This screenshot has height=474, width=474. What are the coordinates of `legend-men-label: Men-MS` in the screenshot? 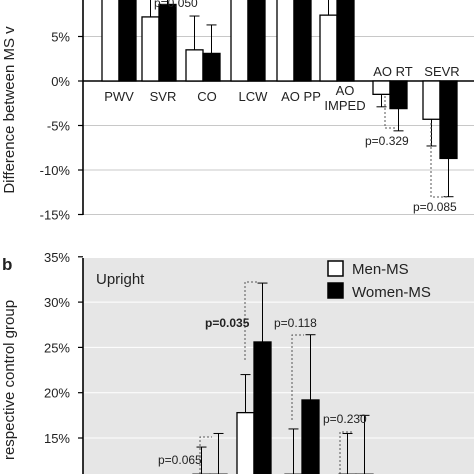 It's located at (380, 269).